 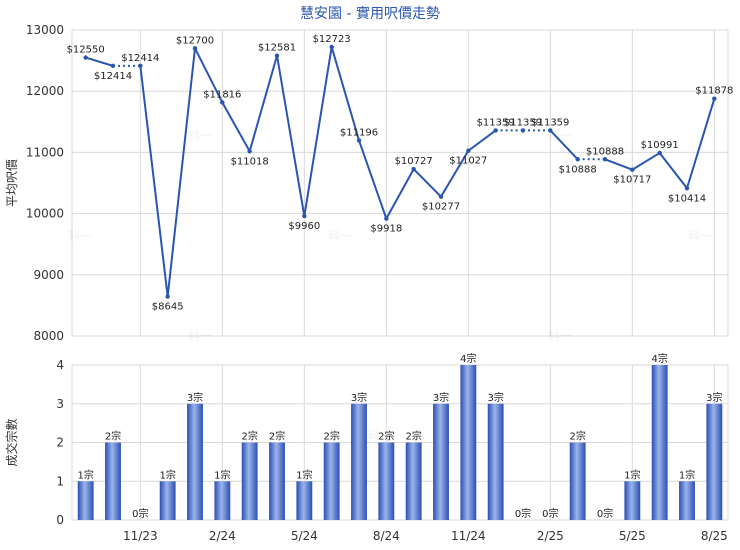 What do you see at coordinates (45, 152) in the screenshot?
I see `price-y-tick-label: 11000` at bounding box center [45, 152].